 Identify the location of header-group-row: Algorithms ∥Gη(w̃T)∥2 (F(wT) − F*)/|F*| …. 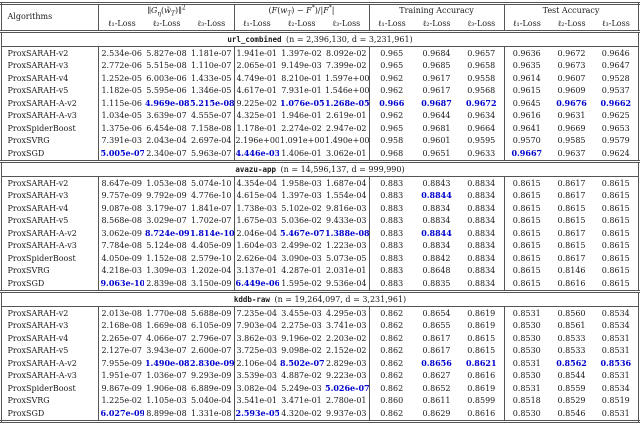
(320, 12).